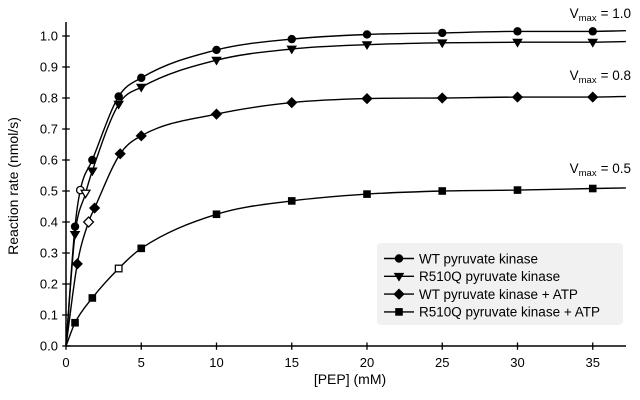 This screenshot has width=640, height=400. I want to click on legend-label: R510Q pyruvate kinase + ATP, so click(509, 312).